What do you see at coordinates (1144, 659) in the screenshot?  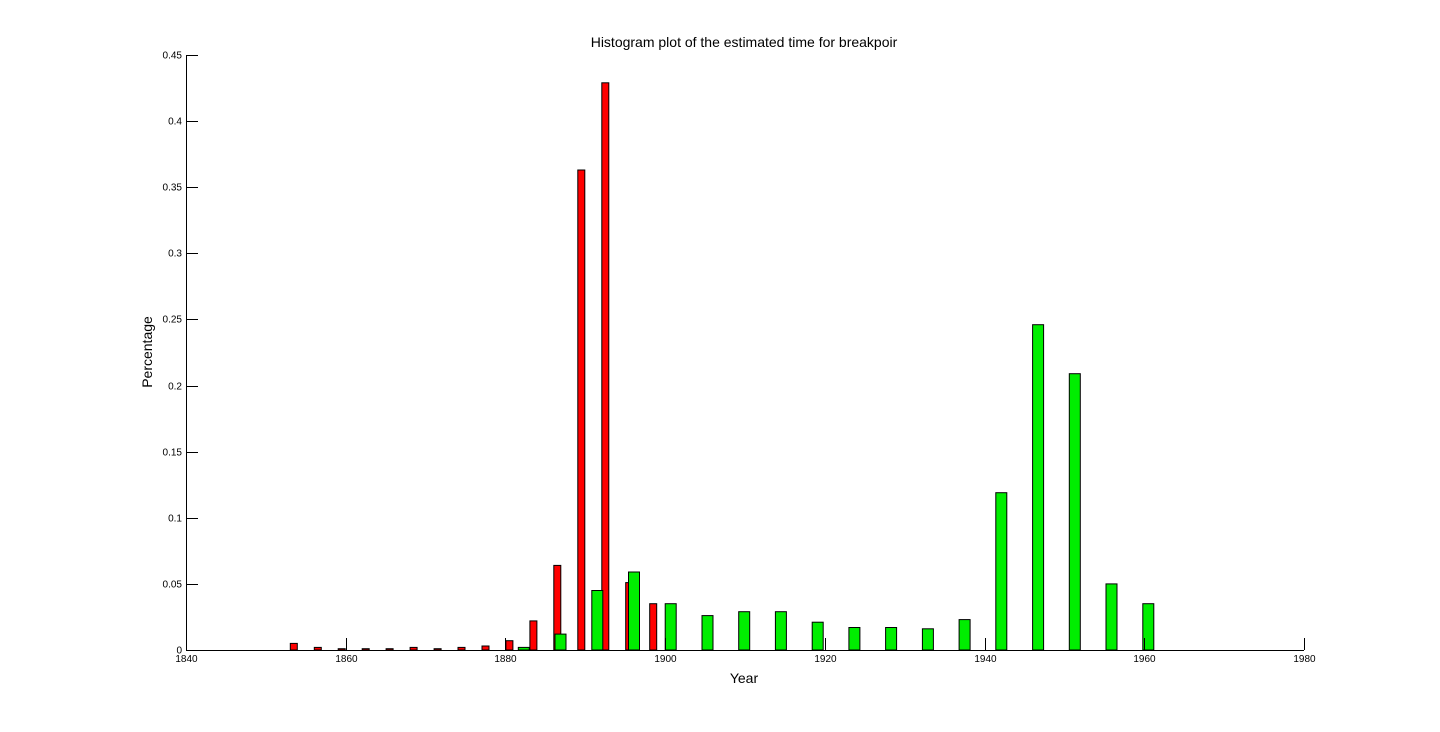 I see `x-tick-label-6: 1960` at bounding box center [1144, 659].